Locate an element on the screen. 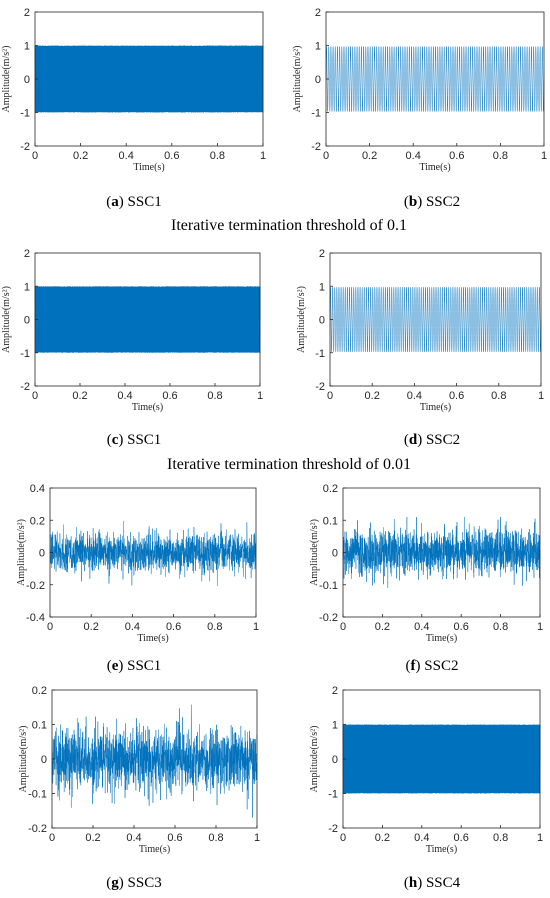 The image size is (550, 898). x-tick-label-a-4: 0.8 is located at coordinates (217, 156).